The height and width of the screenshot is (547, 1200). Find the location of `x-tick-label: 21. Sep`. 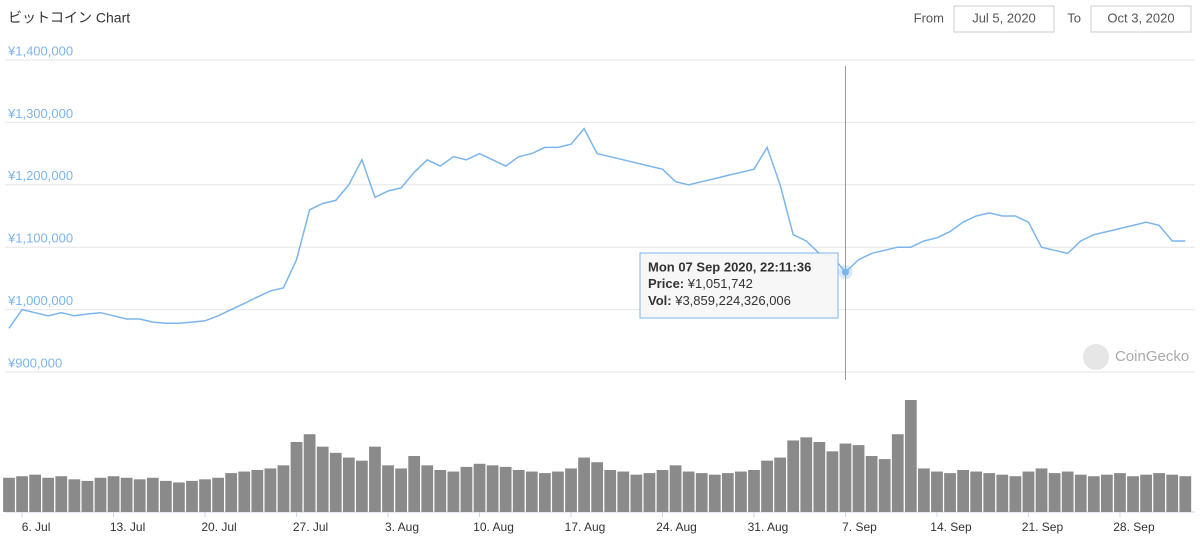

x-tick-label: 21. Sep is located at coordinates (1043, 527).